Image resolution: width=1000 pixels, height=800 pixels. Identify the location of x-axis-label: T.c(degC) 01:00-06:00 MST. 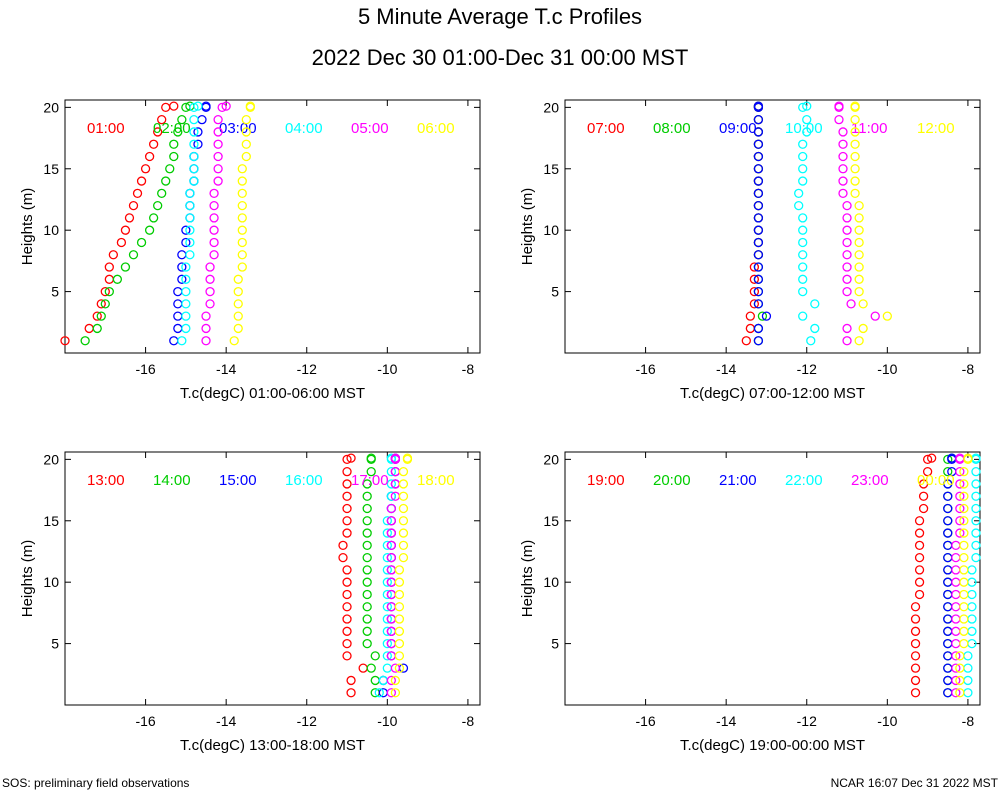
(272, 393).